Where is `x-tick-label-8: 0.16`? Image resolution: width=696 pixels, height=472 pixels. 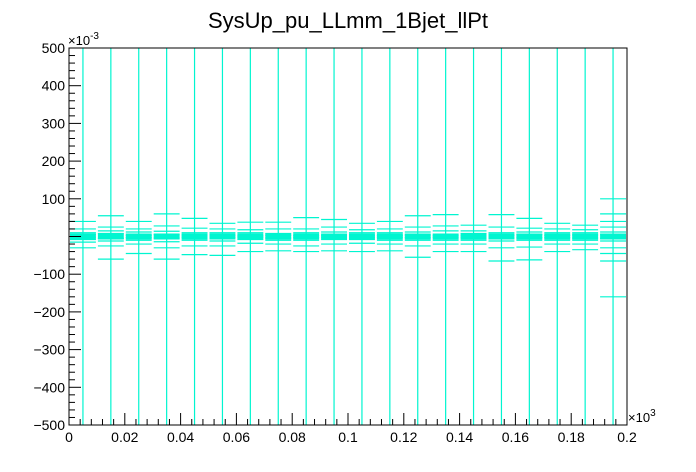 x-tick-label-8: 0.16 is located at coordinates (515, 437).